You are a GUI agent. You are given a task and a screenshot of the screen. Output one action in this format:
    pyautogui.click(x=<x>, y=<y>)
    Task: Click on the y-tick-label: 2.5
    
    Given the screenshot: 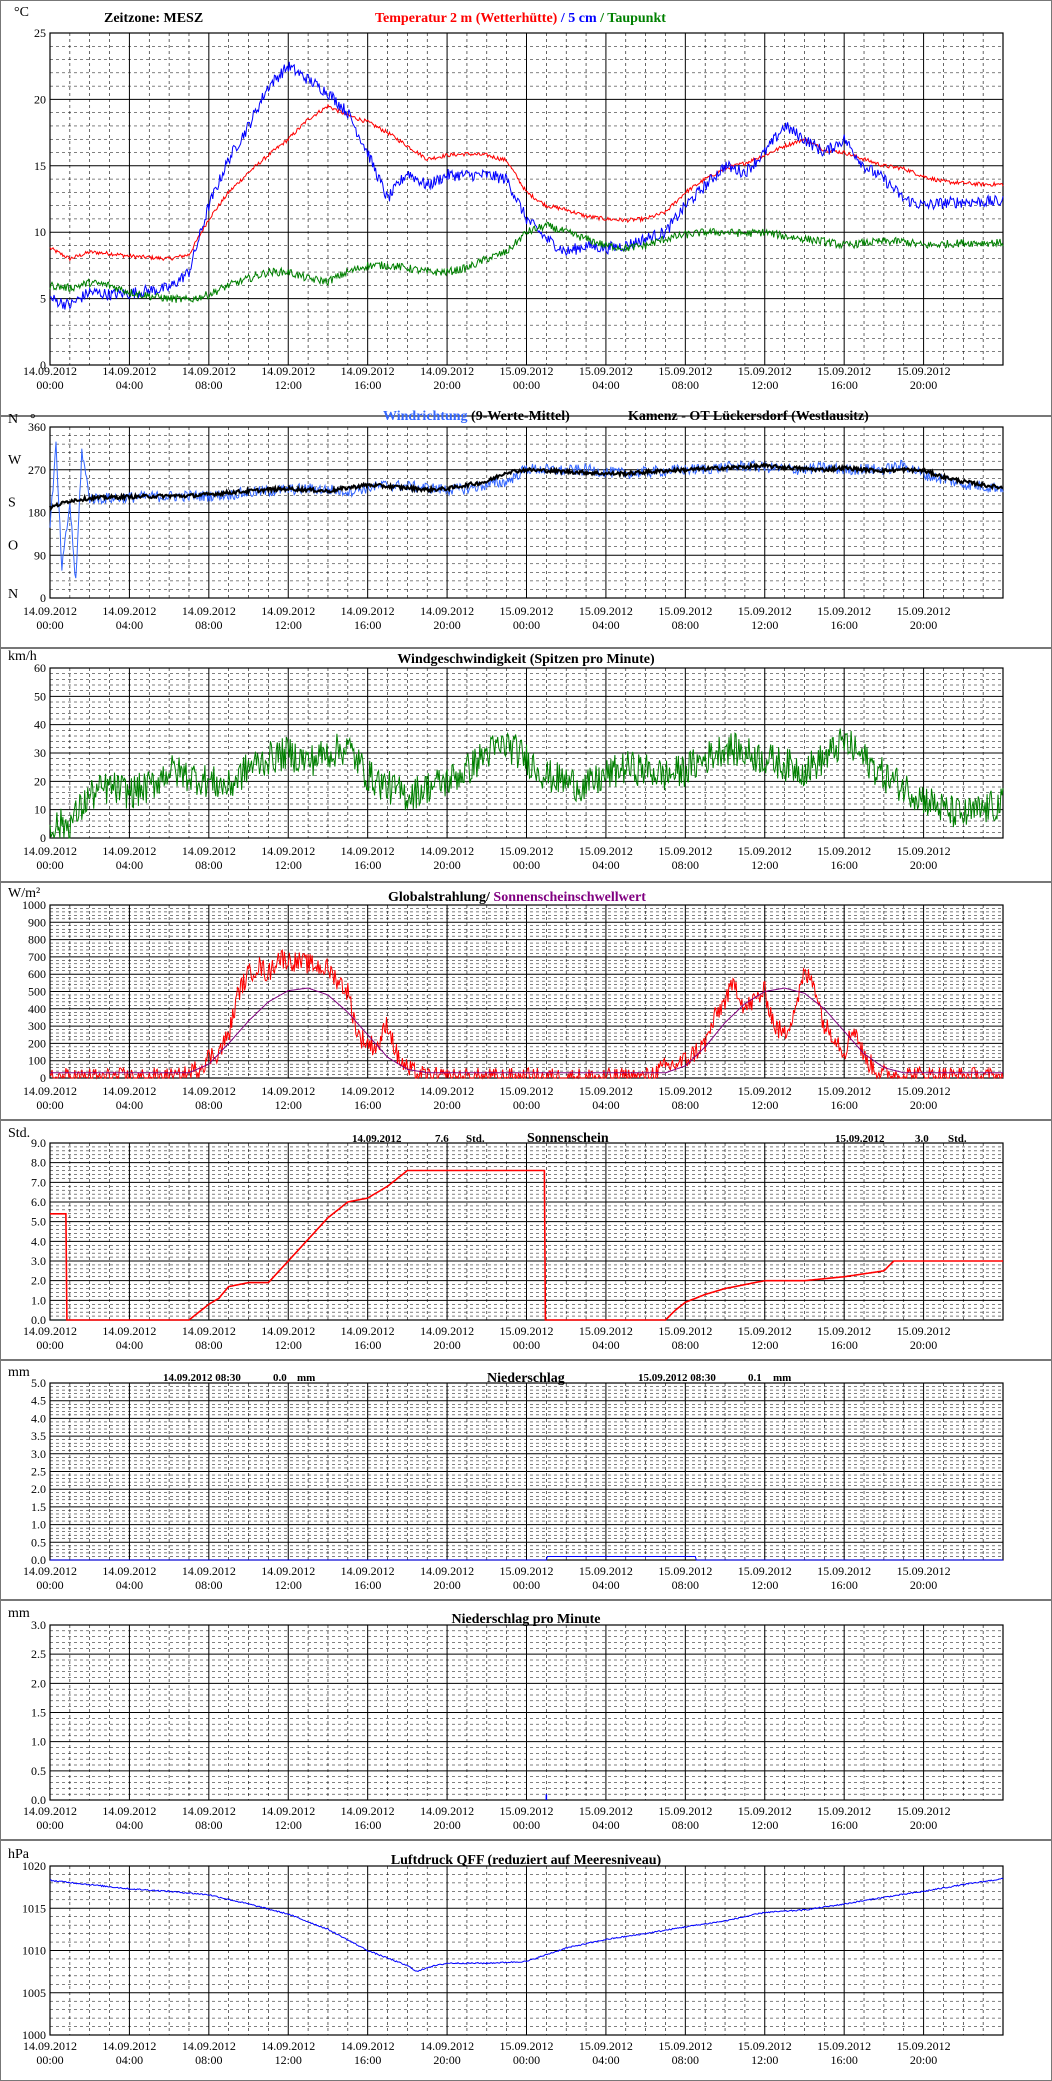 What is the action you would take?
    pyautogui.click(x=38, y=1472)
    